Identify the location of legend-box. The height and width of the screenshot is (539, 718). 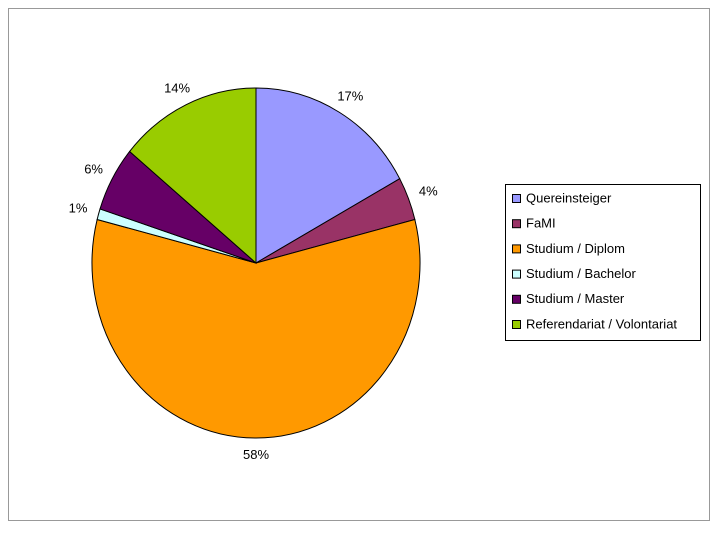
(603, 262).